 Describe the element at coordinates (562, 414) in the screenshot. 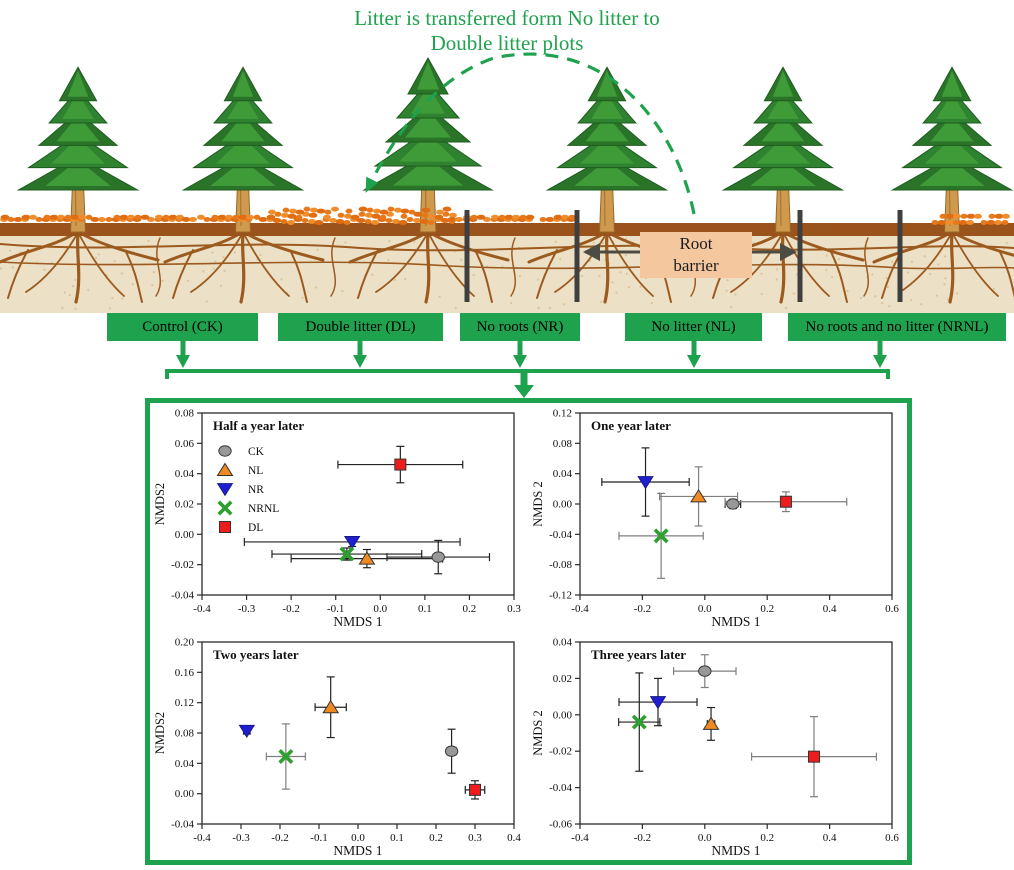

I see `svg-text: 0.12` at that location.